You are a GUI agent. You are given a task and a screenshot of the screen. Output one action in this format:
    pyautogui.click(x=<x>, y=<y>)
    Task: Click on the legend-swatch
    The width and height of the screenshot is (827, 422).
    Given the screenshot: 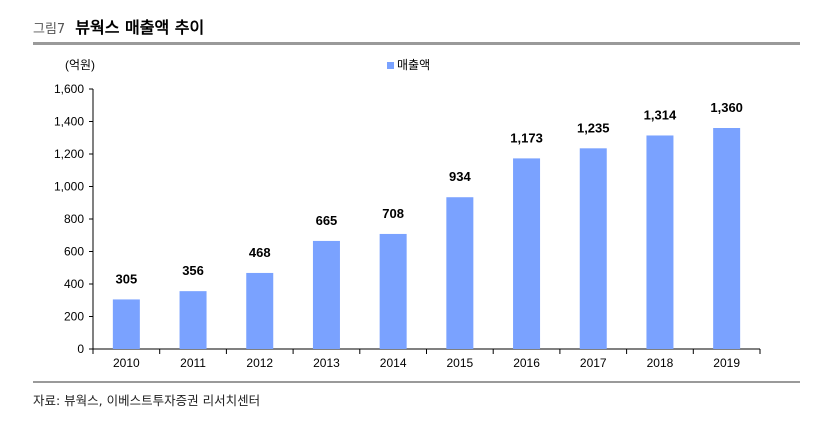 What is the action you would take?
    pyautogui.click(x=390, y=65)
    